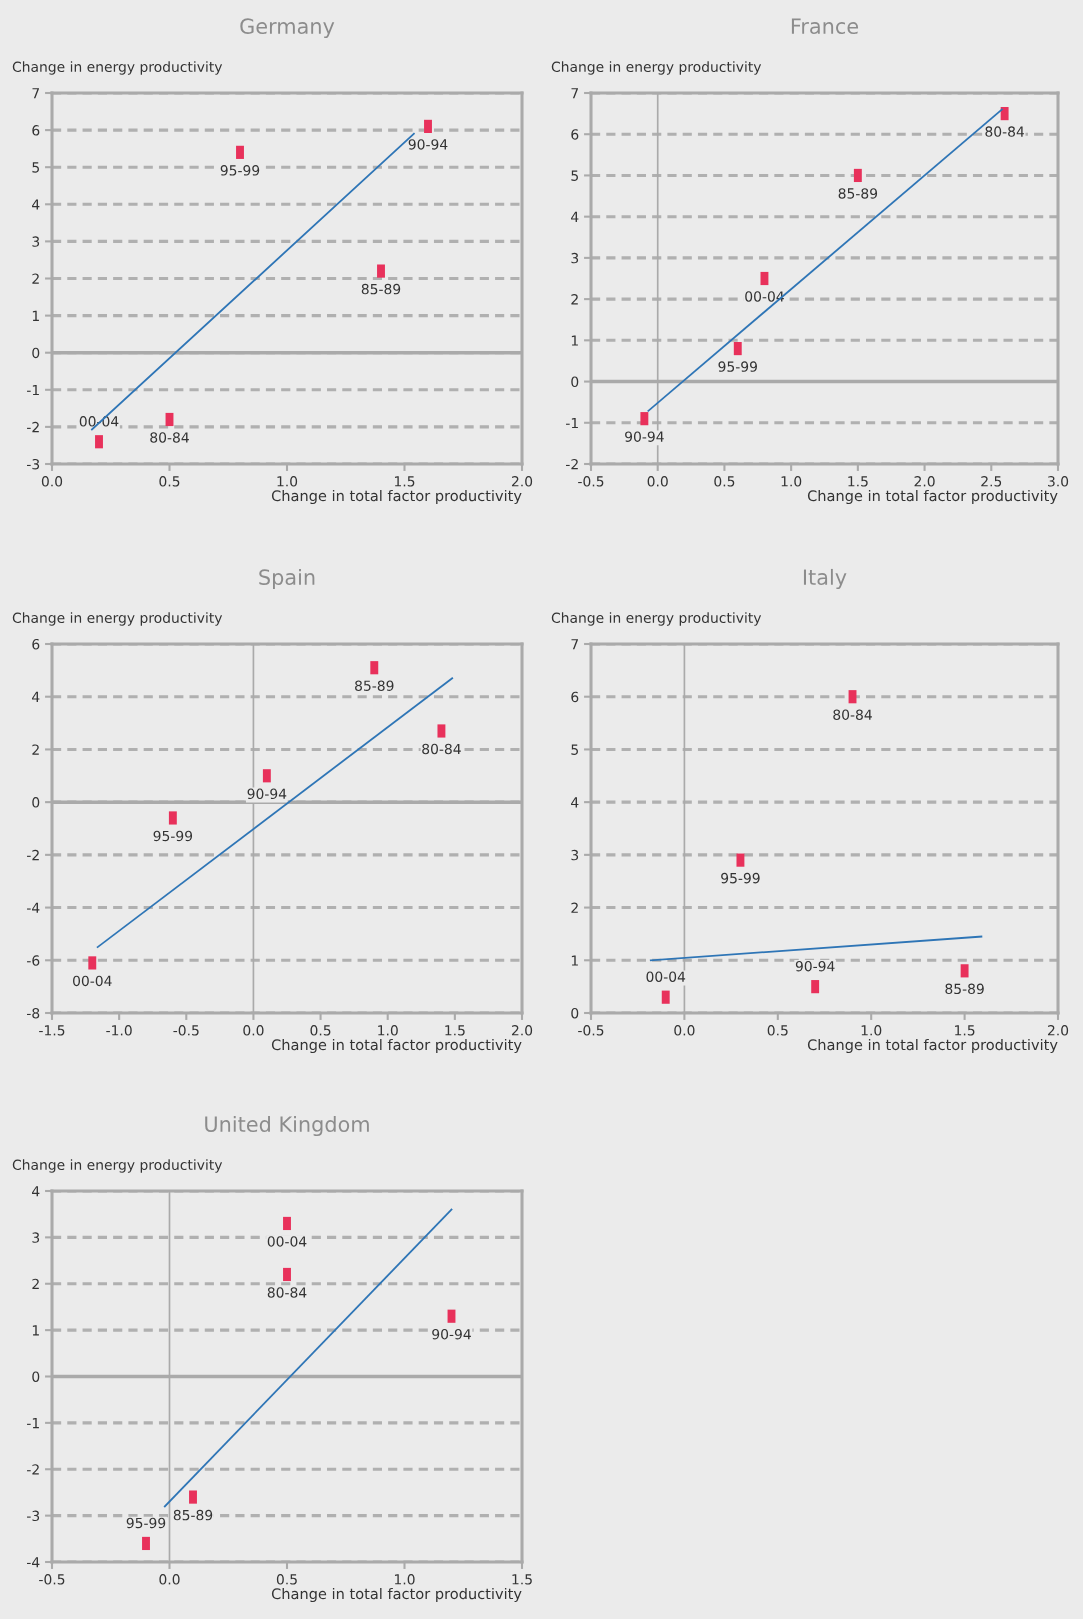  I want to click on y-tick-label: -8, so click(33, 1013).